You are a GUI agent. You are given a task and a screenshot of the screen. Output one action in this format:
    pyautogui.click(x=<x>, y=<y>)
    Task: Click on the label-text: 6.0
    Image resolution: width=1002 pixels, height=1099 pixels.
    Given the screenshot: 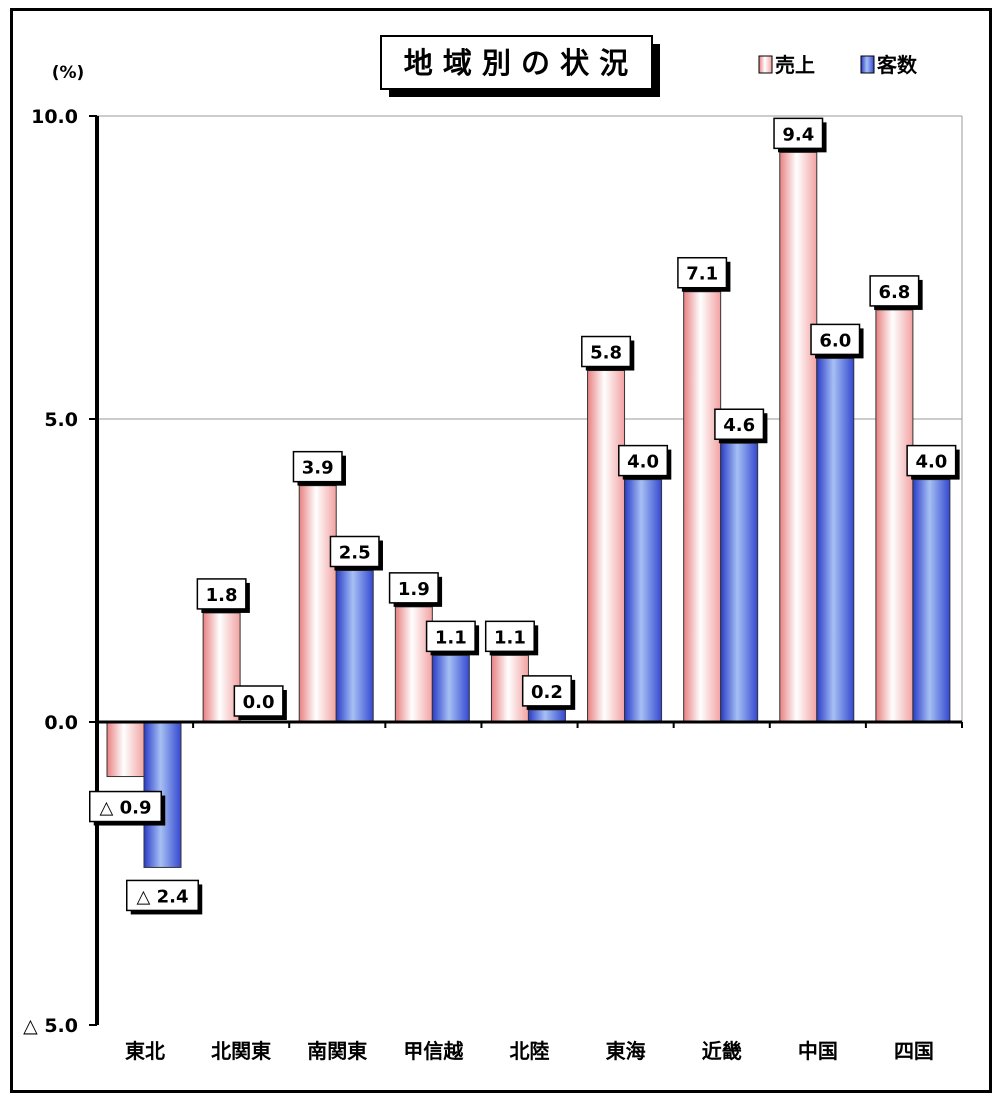 What is the action you would take?
    pyautogui.click(x=835, y=340)
    